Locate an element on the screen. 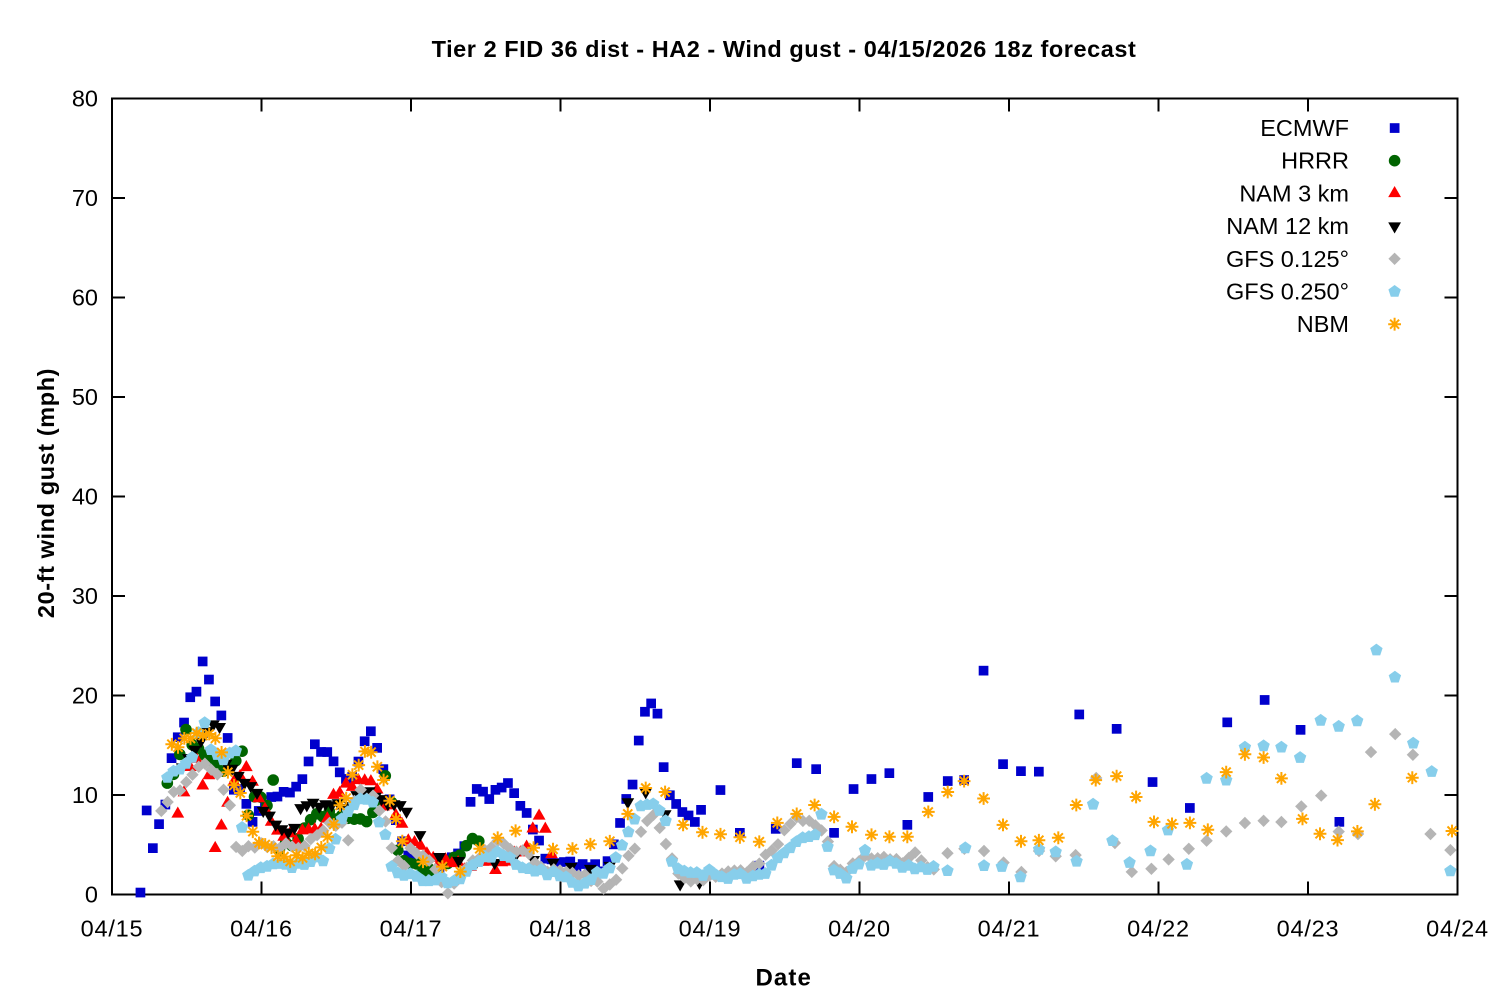 Image resolution: width=1500 pixels, height=1005 pixels. svg-text: 04/22 is located at coordinates (1158, 929).